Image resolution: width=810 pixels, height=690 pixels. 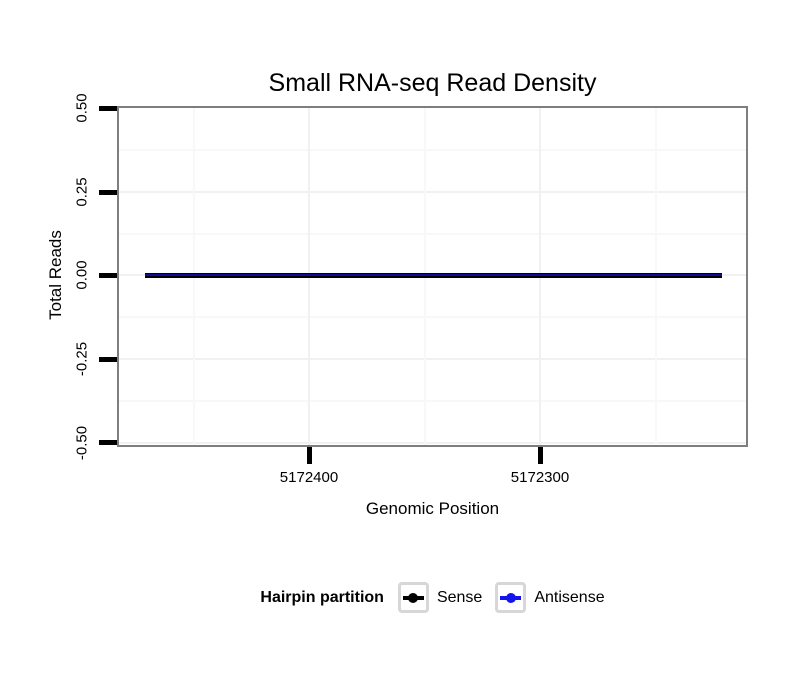 I want to click on y-tick-label: -0.50, so click(x=82, y=443).